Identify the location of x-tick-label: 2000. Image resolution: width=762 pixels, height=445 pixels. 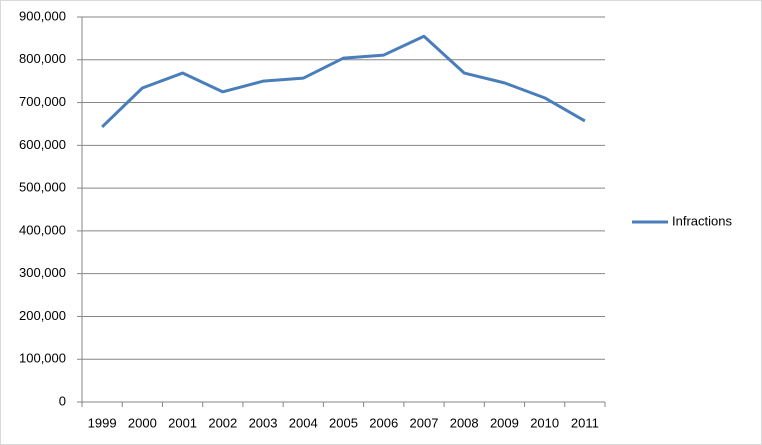
(142, 422).